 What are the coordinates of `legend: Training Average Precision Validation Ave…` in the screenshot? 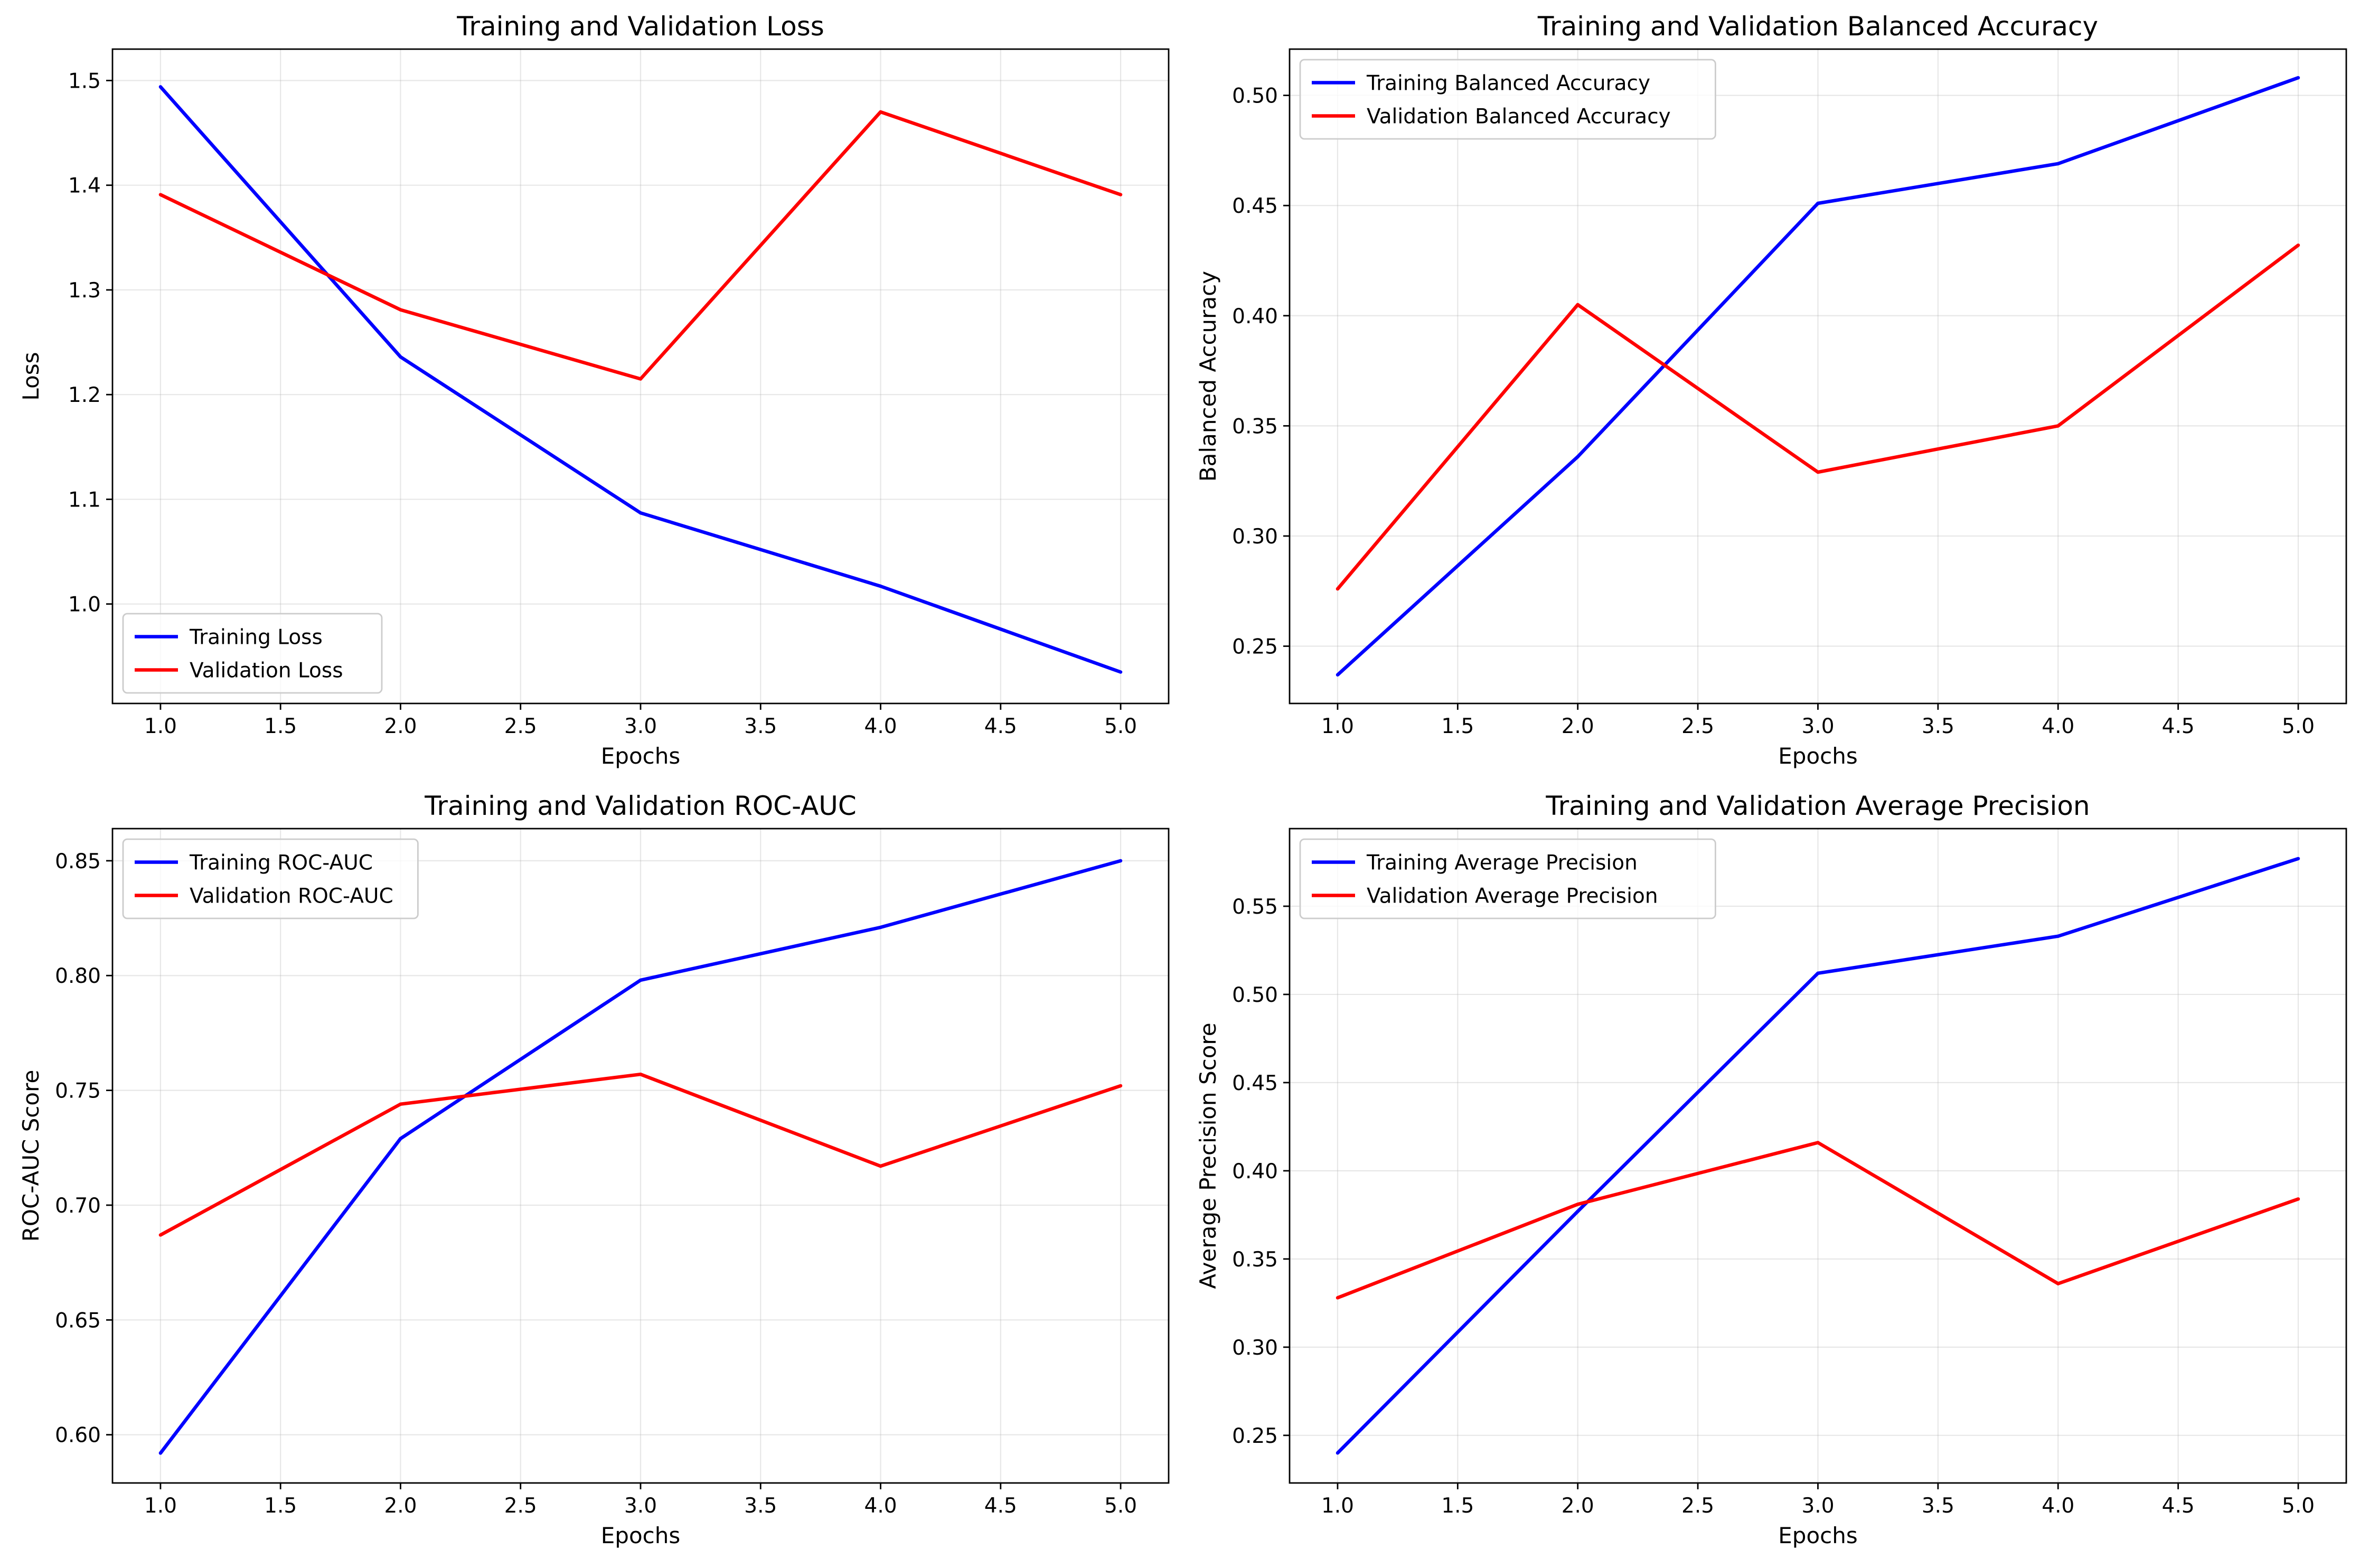 It's located at (1507, 878).